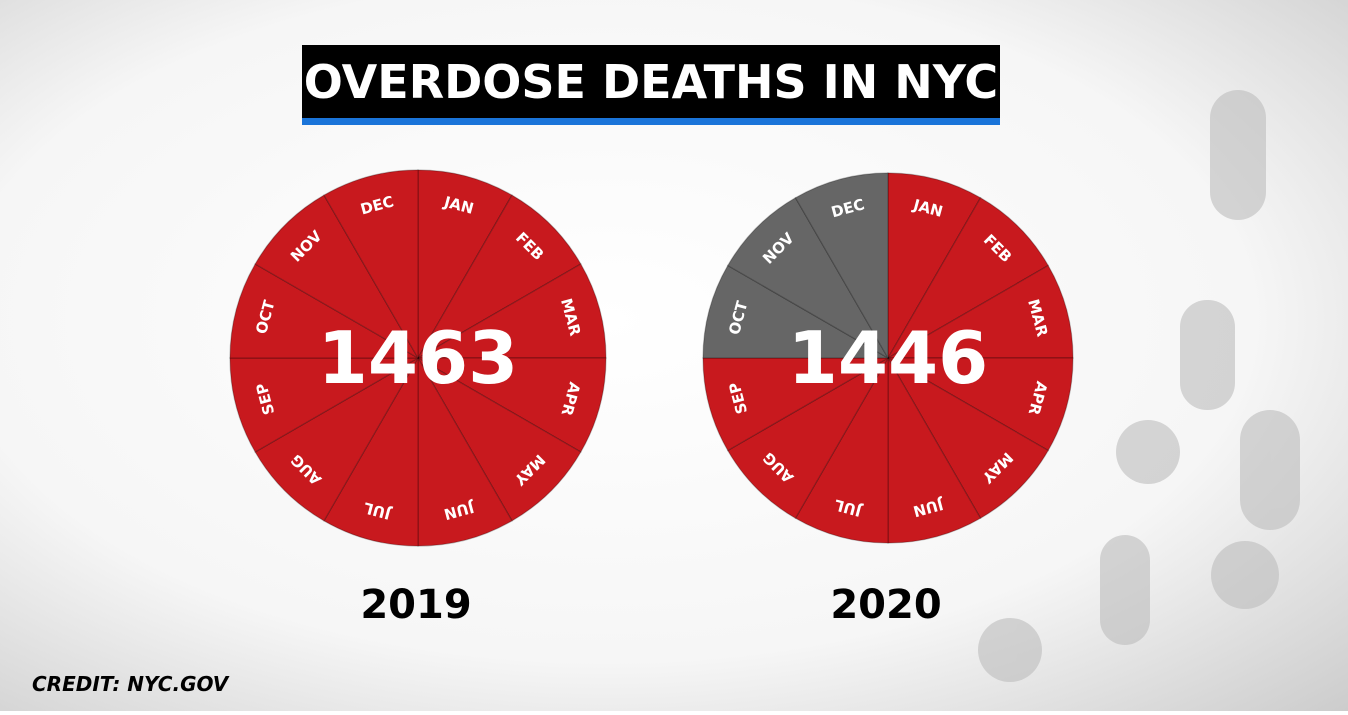 The width and height of the screenshot is (1348, 715). Describe the element at coordinates (131, 684) in the screenshot. I see `credit: CREDIT: NYC.GOV` at that location.